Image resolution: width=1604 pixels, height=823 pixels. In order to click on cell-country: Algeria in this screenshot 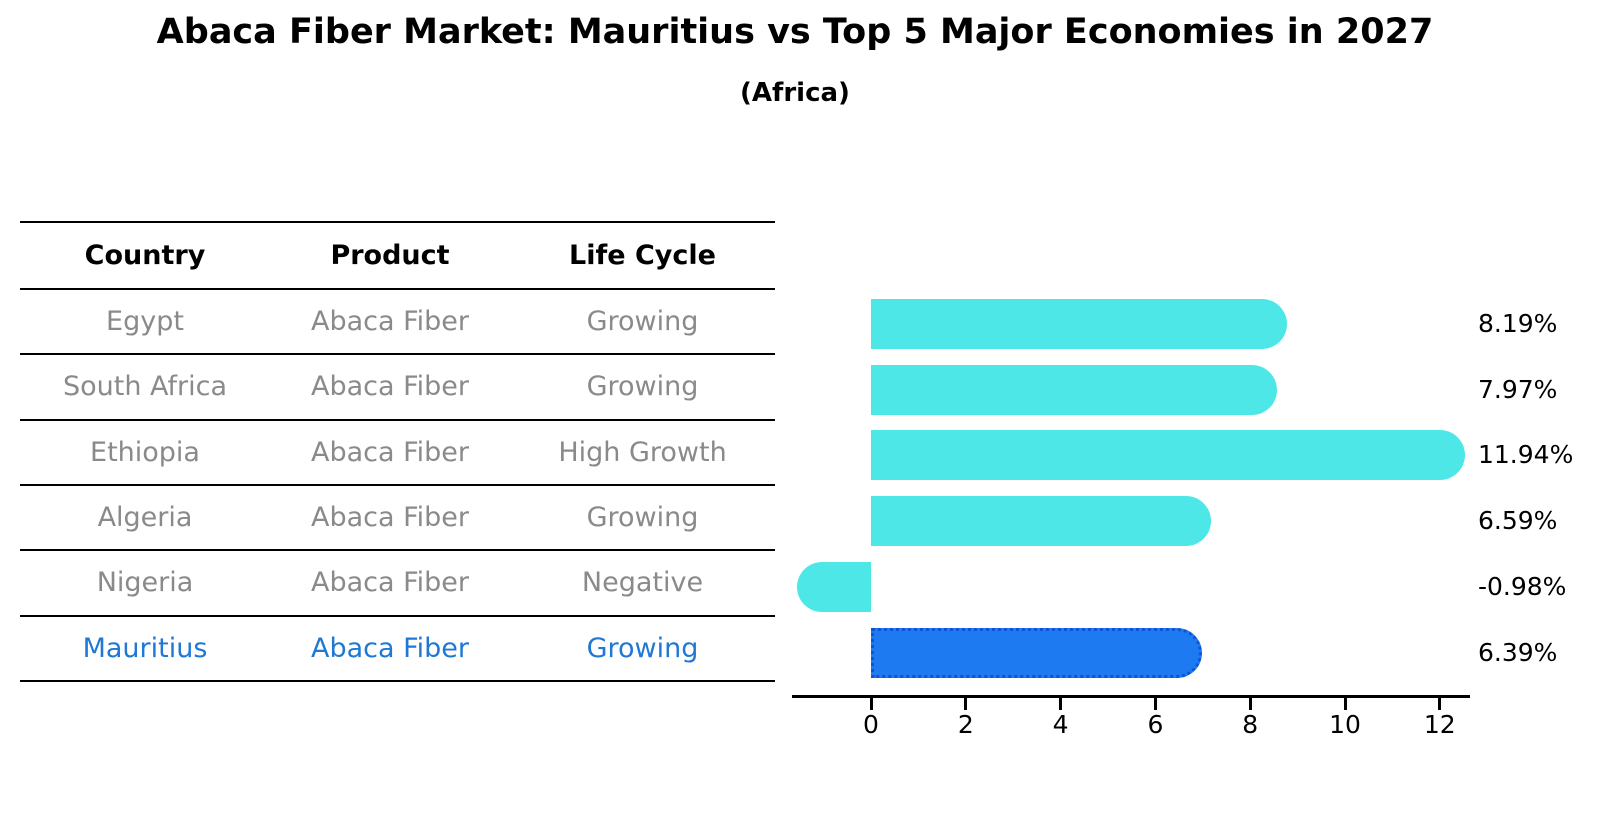, I will do `click(145, 518)`.